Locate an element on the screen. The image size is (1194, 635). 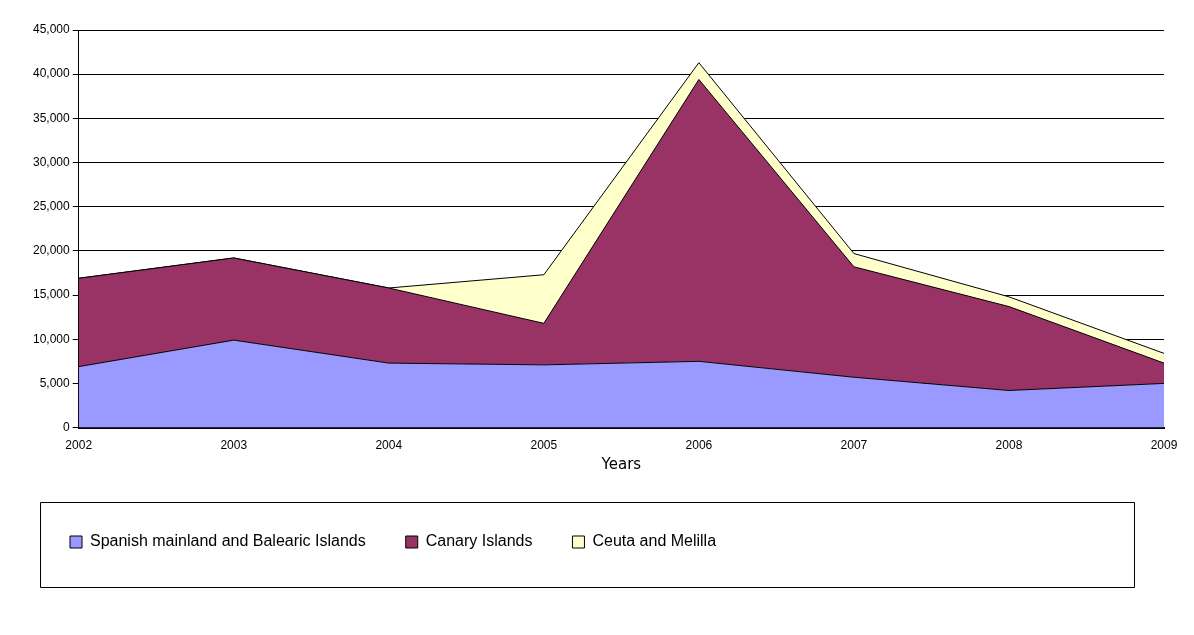
legend-label: Ceuta and Melilla is located at coordinates (654, 541).